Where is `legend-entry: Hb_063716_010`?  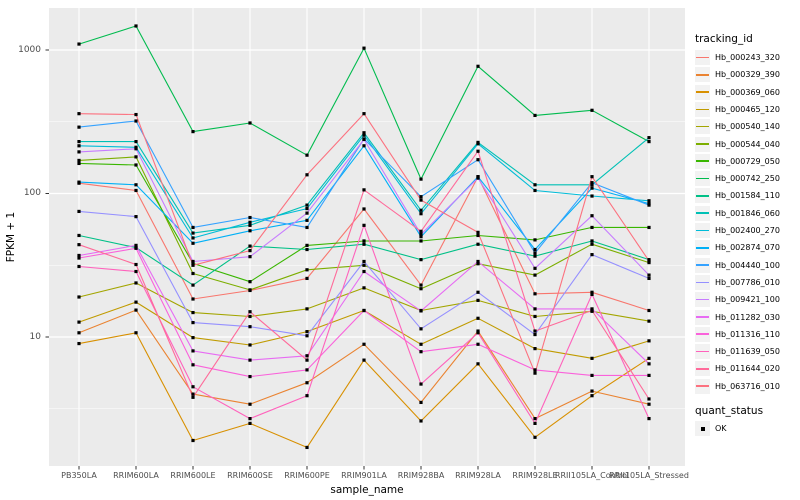
legend-entry: Hb_063716_010 is located at coordinates (737, 386).